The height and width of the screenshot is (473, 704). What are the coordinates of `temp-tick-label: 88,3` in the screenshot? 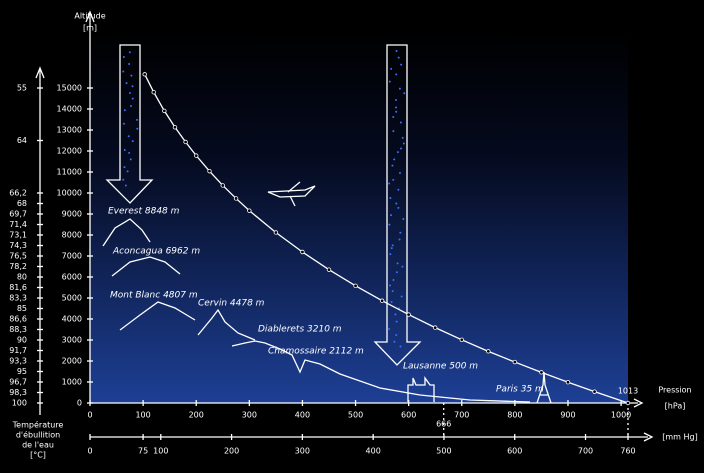 It's located at (18, 329).